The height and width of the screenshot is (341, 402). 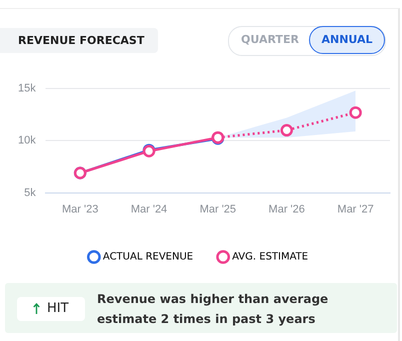 What do you see at coordinates (27, 88) in the screenshot?
I see `y-tick-label: 15k` at bounding box center [27, 88].